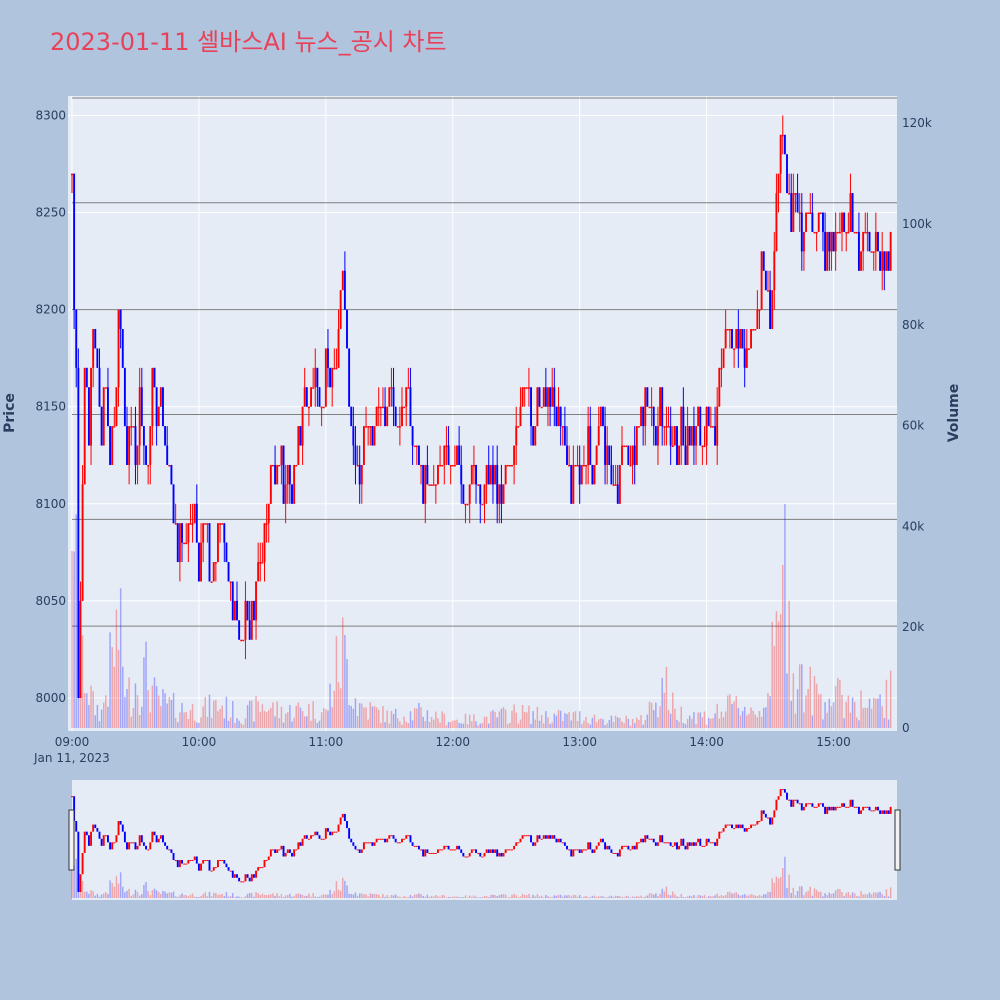 This screenshot has height=1000, width=1000. I want to click on range-slider, so click(484, 840).